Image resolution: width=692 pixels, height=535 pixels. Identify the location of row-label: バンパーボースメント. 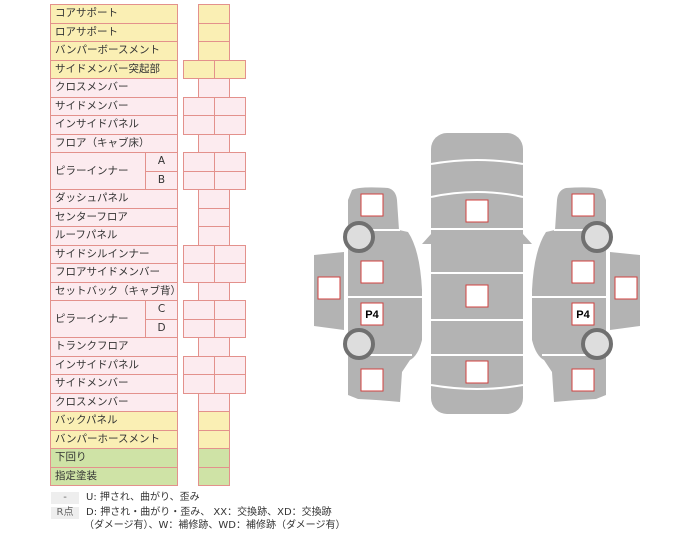
(114, 51).